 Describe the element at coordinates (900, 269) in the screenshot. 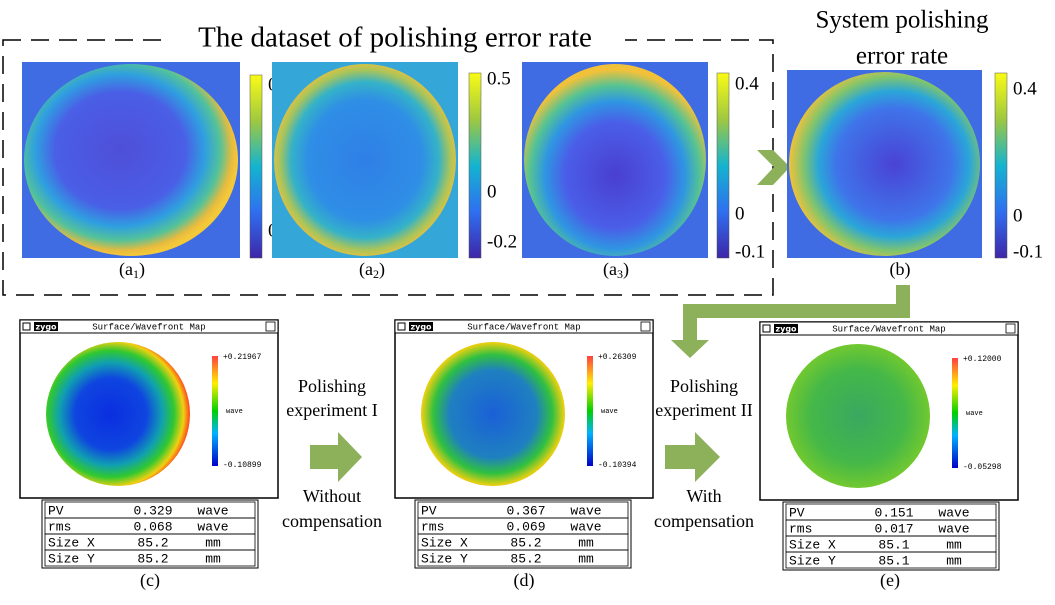

I see `caption: (b)` at that location.